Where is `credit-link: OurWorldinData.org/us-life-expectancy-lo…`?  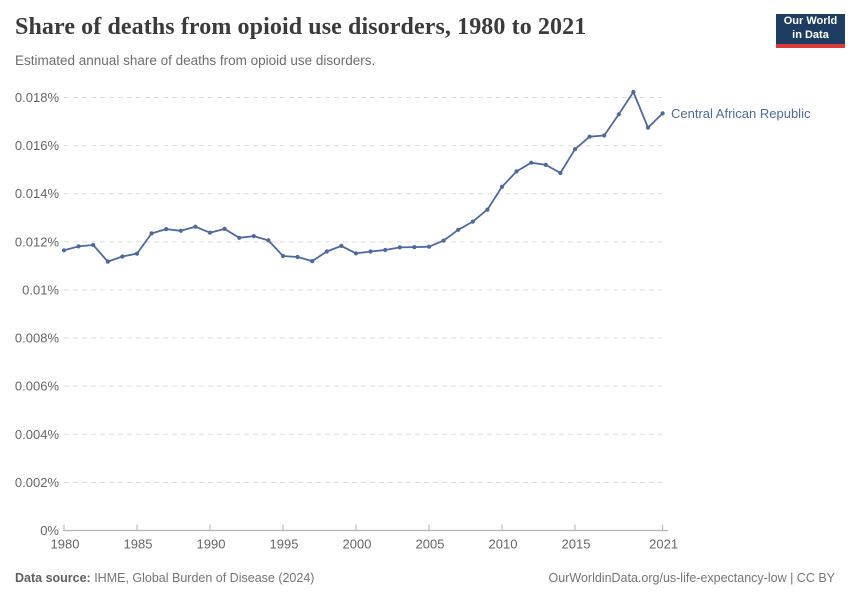
credit-link: OurWorldinData.org/us-life-expectancy-lo… is located at coordinates (691, 578).